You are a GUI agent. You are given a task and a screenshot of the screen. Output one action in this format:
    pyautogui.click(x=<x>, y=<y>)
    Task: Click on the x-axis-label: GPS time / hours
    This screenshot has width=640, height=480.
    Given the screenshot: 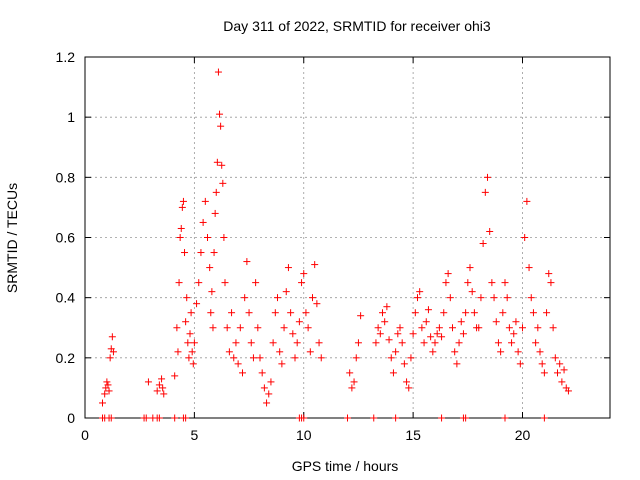 What is the action you would take?
    pyautogui.click(x=345, y=466)
    